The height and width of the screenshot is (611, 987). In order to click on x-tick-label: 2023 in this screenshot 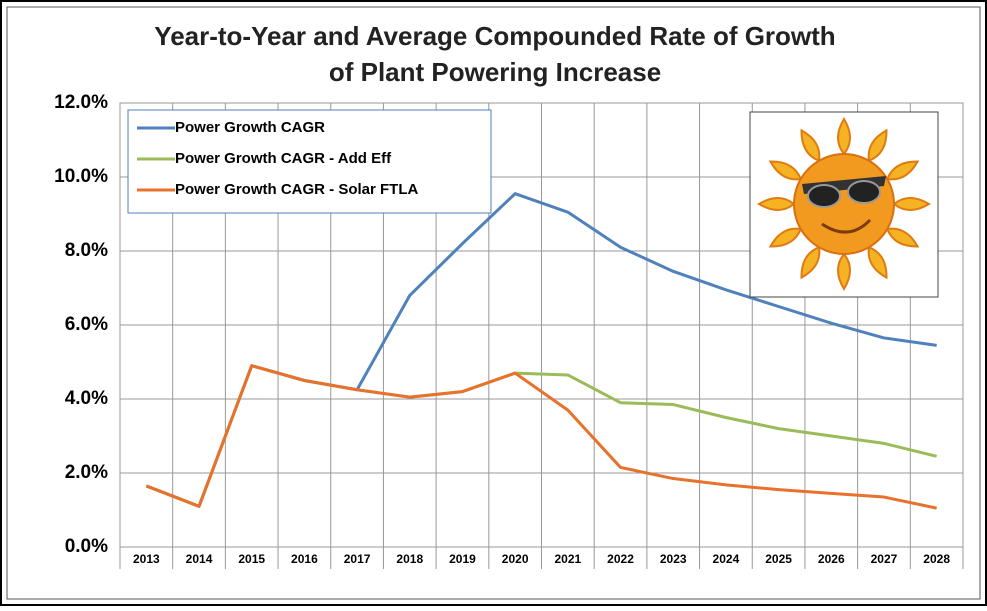, I will do `click(673, 559)`.